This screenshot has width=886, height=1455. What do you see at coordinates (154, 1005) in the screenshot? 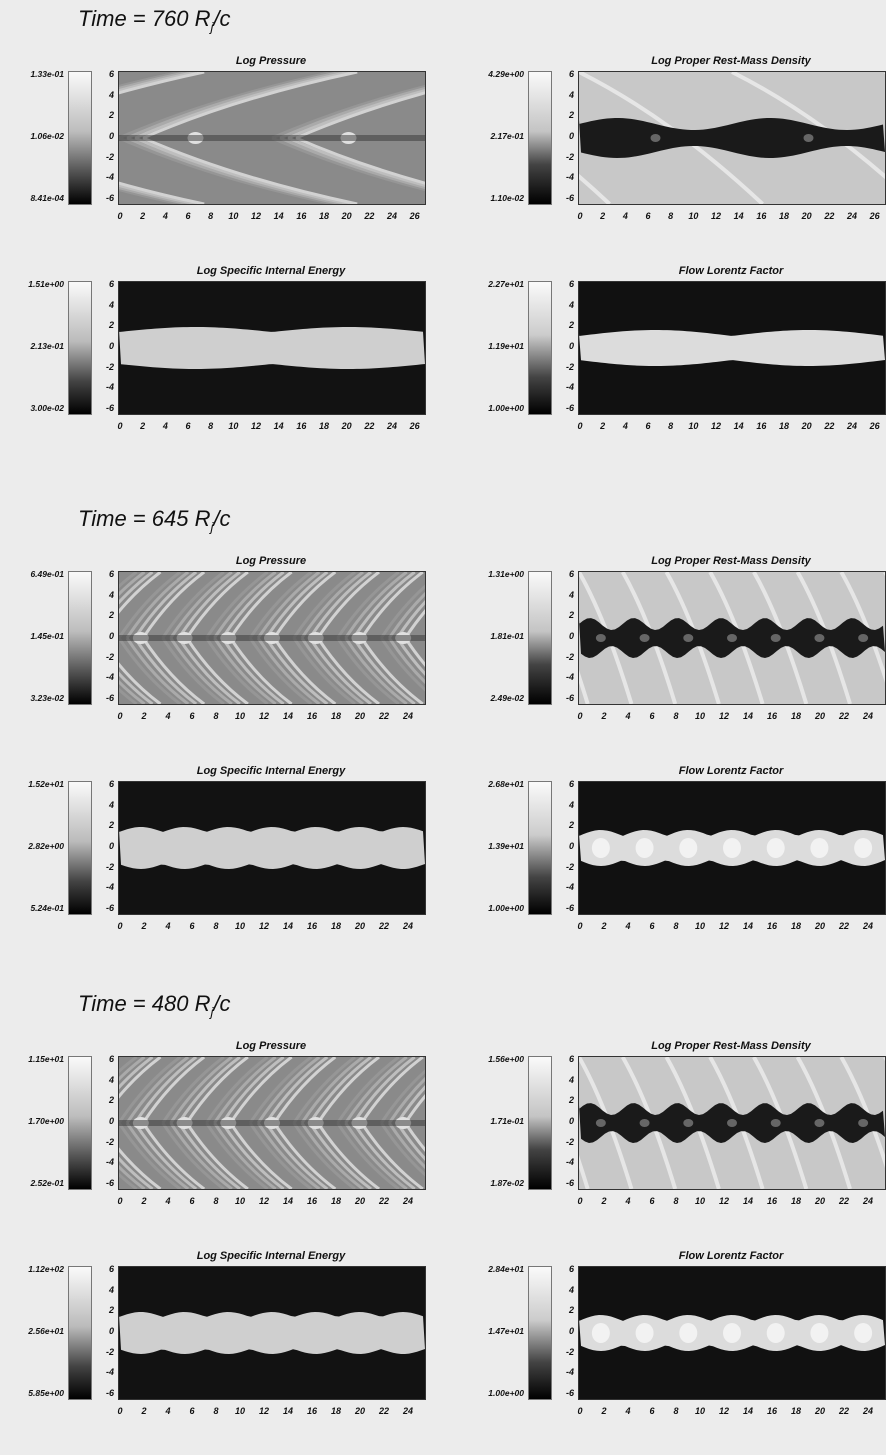
I see `time-title: Time = 480 Rj/c` at bounding box center [154, 1005].